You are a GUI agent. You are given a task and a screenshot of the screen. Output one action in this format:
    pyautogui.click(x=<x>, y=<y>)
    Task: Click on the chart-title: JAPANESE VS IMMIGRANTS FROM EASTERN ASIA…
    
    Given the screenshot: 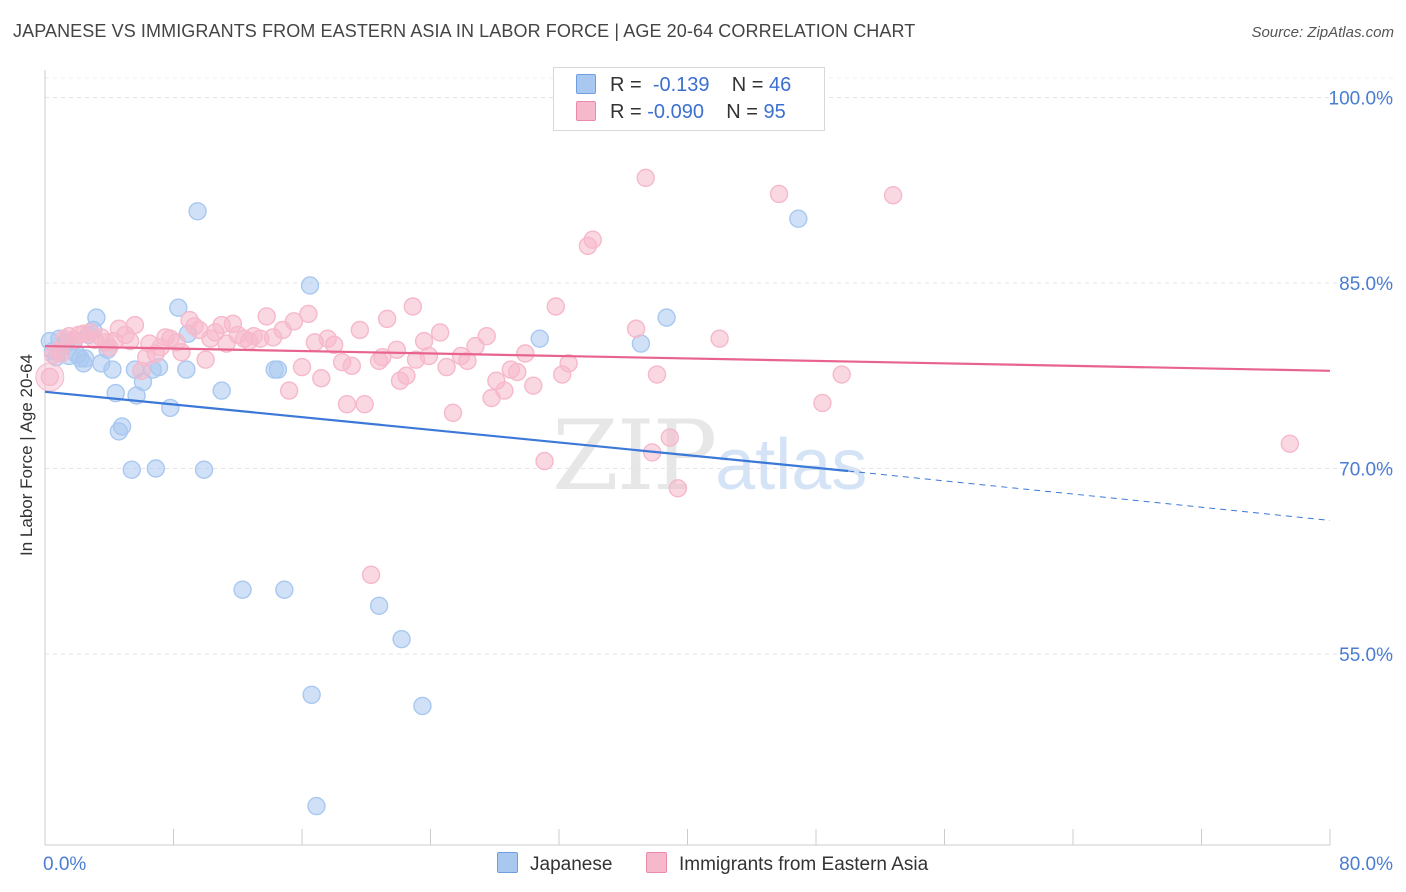 What is the action you would take?
    pyautogui.click(x=464, y=31)
    